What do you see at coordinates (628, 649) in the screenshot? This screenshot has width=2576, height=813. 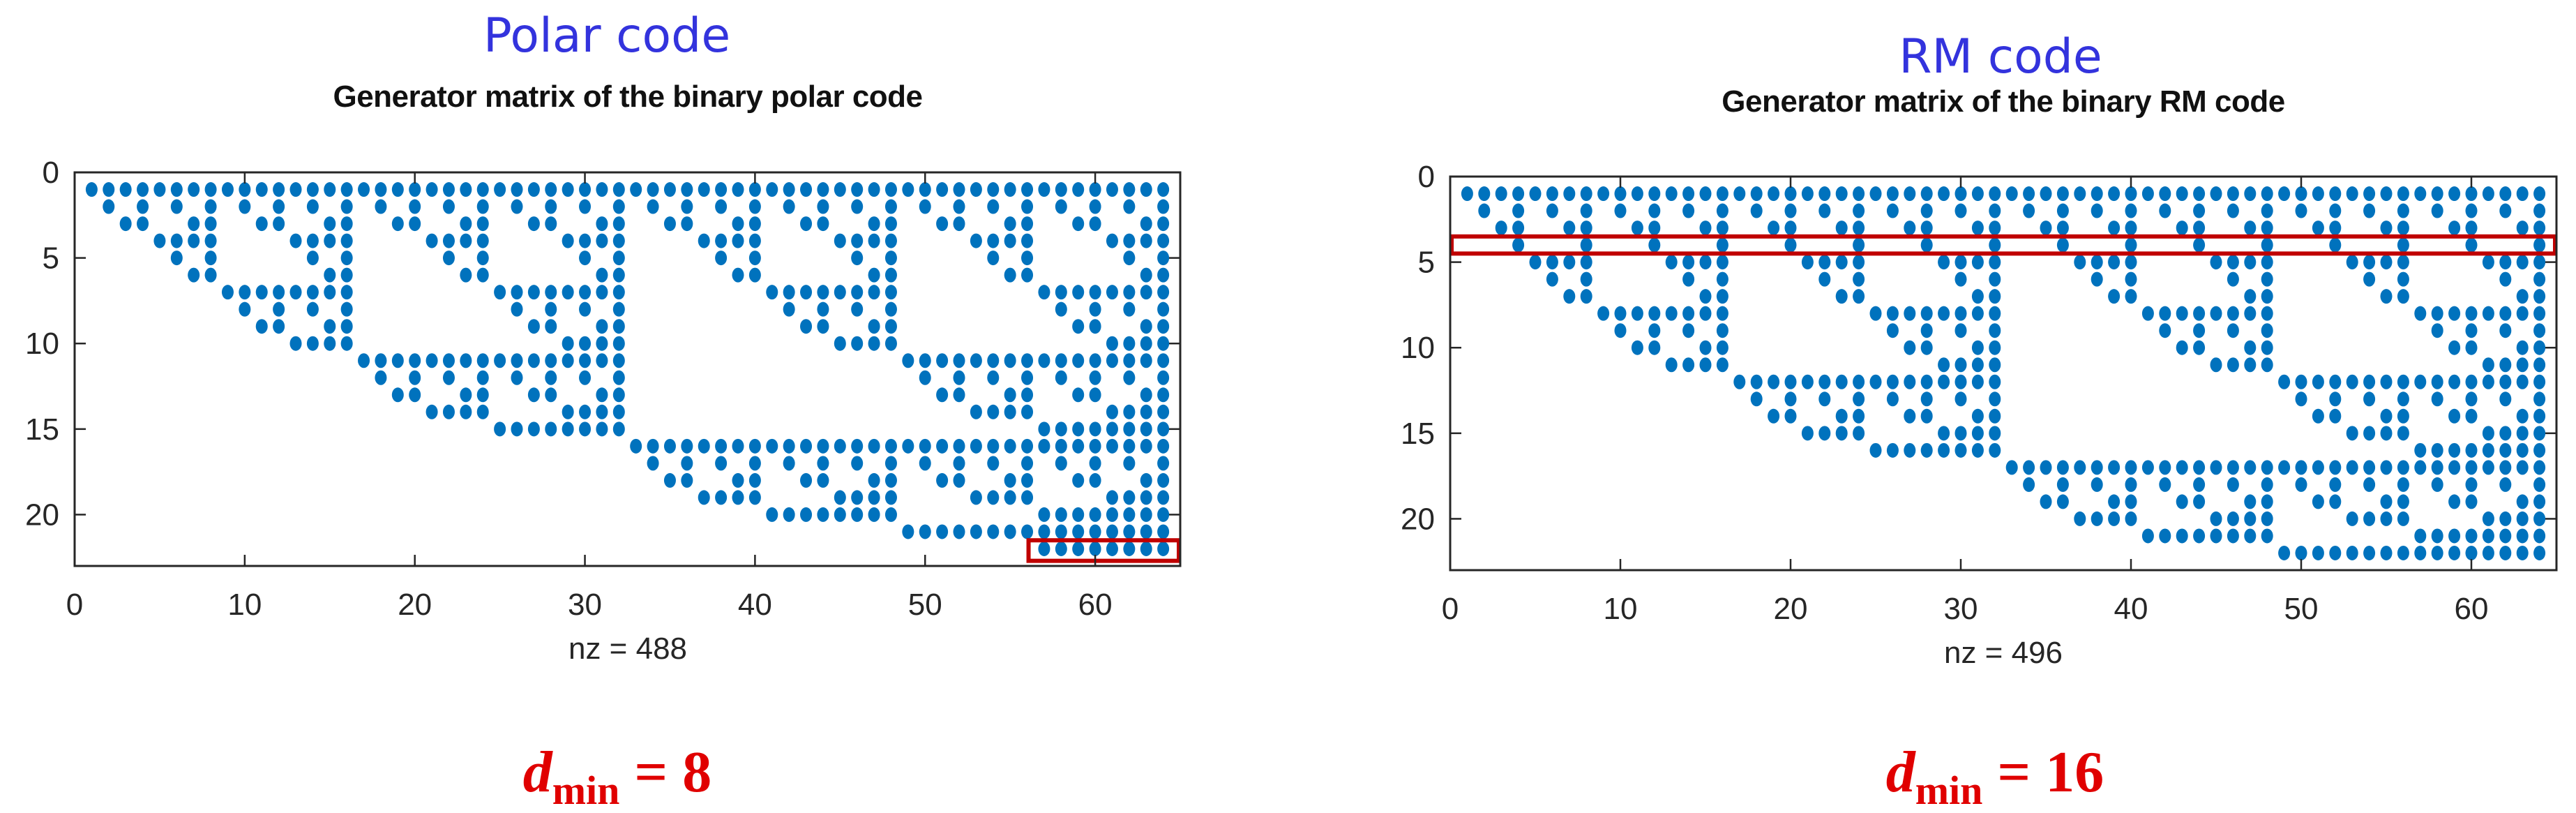 I see `polar-nz-label: nz = 488` at bounding box center [628, 649].